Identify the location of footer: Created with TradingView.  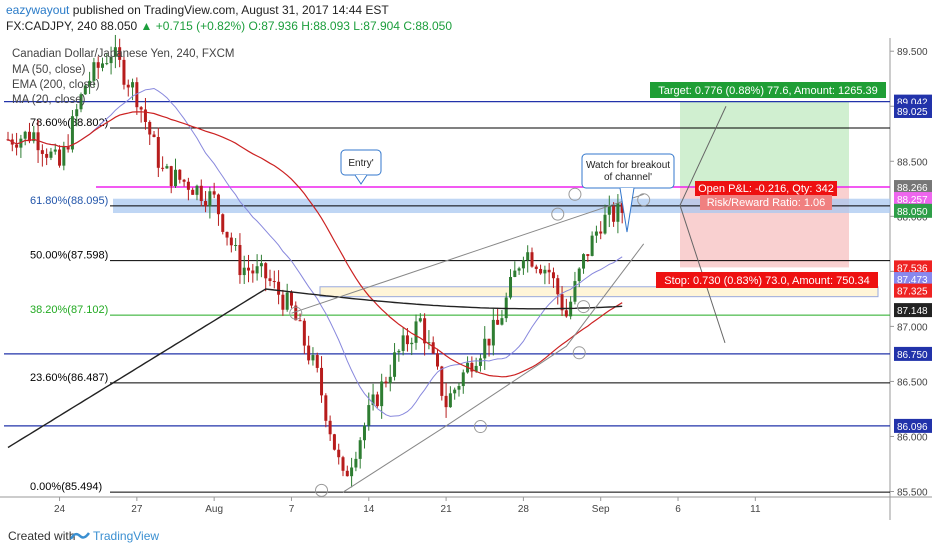
(466, 535).